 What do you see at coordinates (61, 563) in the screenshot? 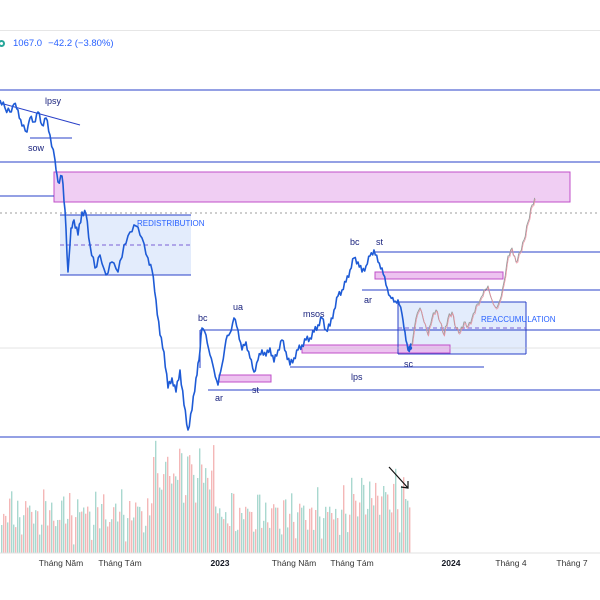
I see `x-tick-label: Tháng Năm` at bounding box center [61, 563].